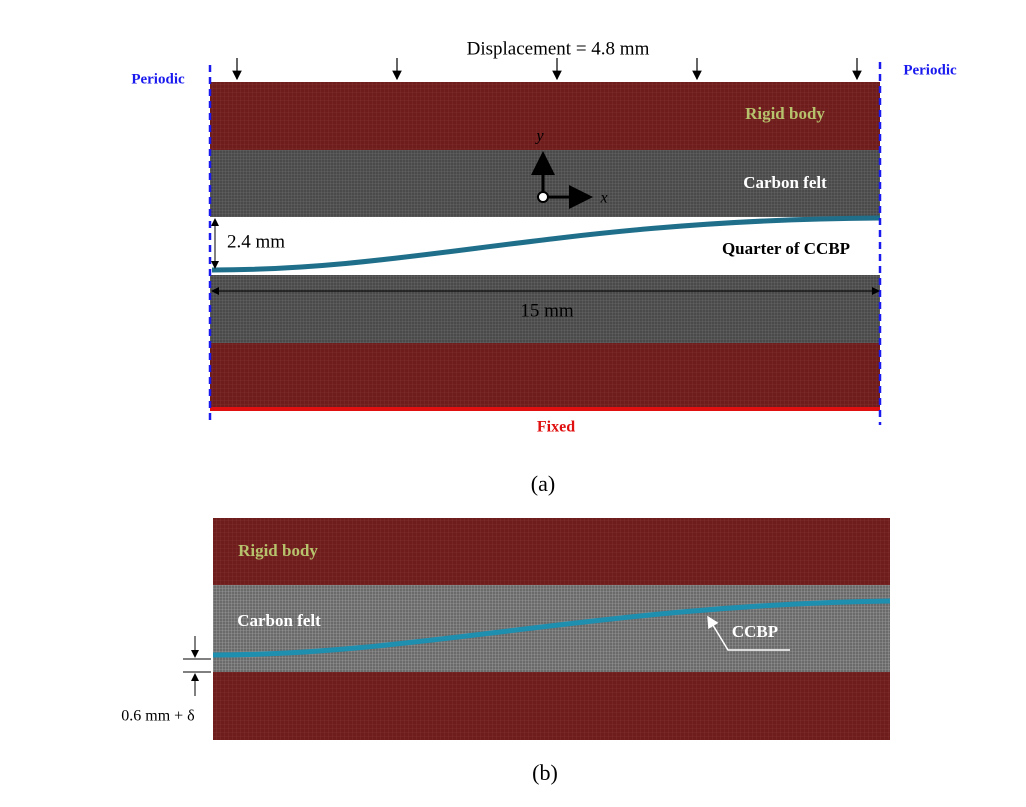 The image size is (1026, 807). I want to click on ccbp-pointer, so click(748, 633).